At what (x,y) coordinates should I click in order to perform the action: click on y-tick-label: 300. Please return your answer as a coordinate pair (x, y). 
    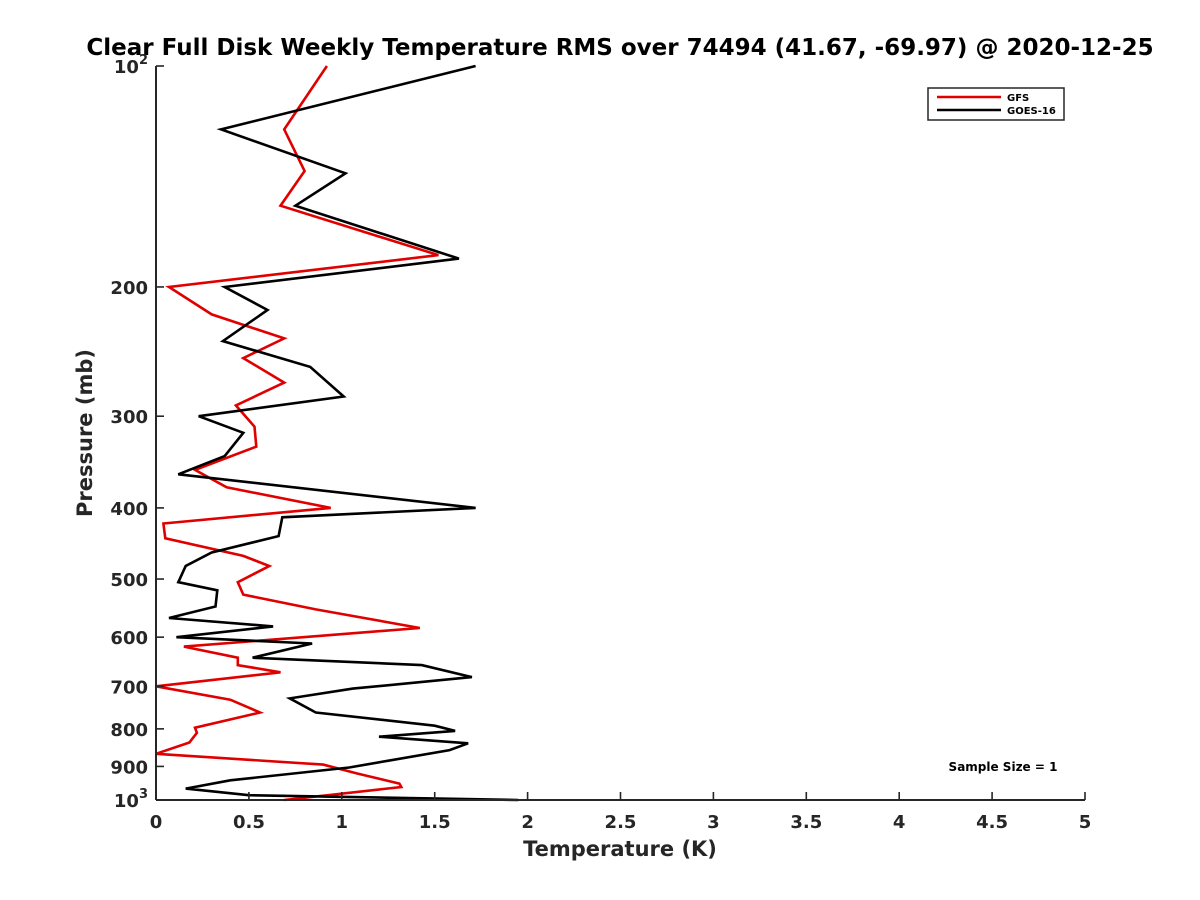
    Looking at the image, I should click on (129, 417).